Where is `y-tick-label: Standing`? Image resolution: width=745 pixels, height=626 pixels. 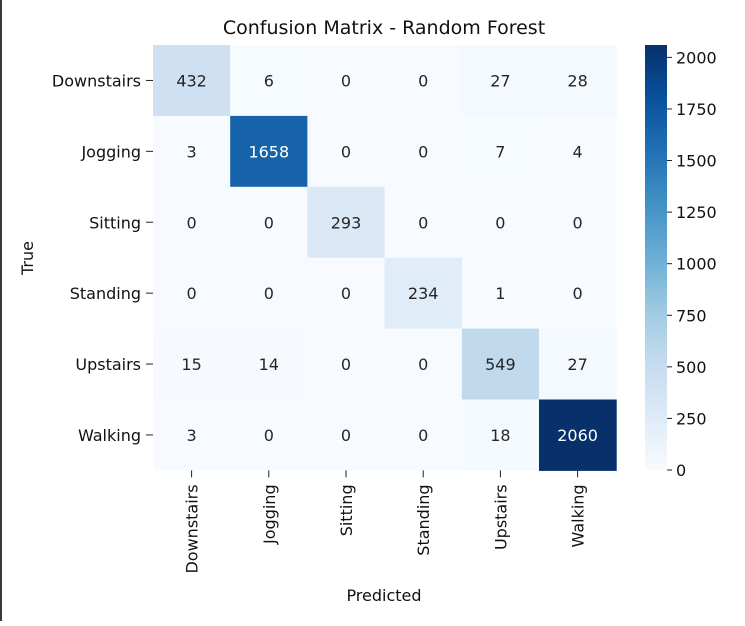
y-tick-label: Standing is located at coordinates (105, 293).